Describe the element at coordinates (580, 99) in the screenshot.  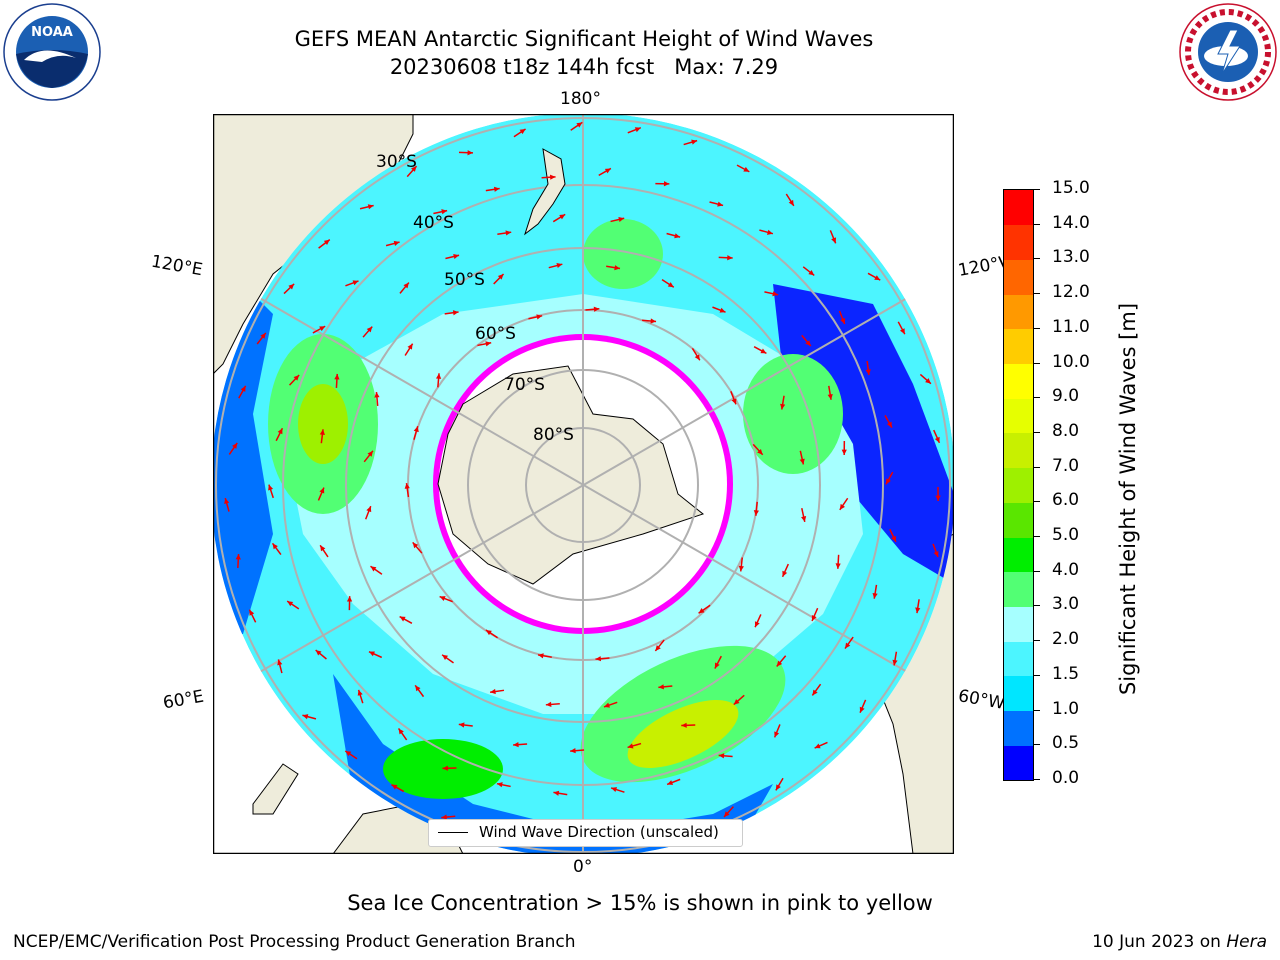
I see `lon-label-180: 180°` at that location.